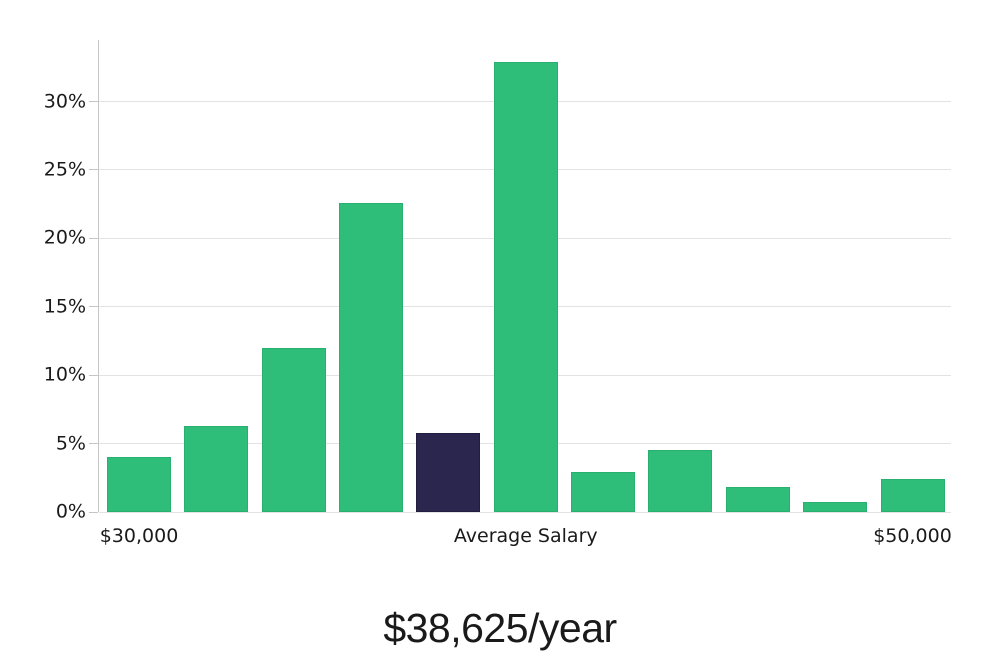 The height and width of the screenshot is (660, 1000). Describe the element at coordinates (64, 237) in the screenshot. I see `y-axis-tick-label: 20%` at that location.